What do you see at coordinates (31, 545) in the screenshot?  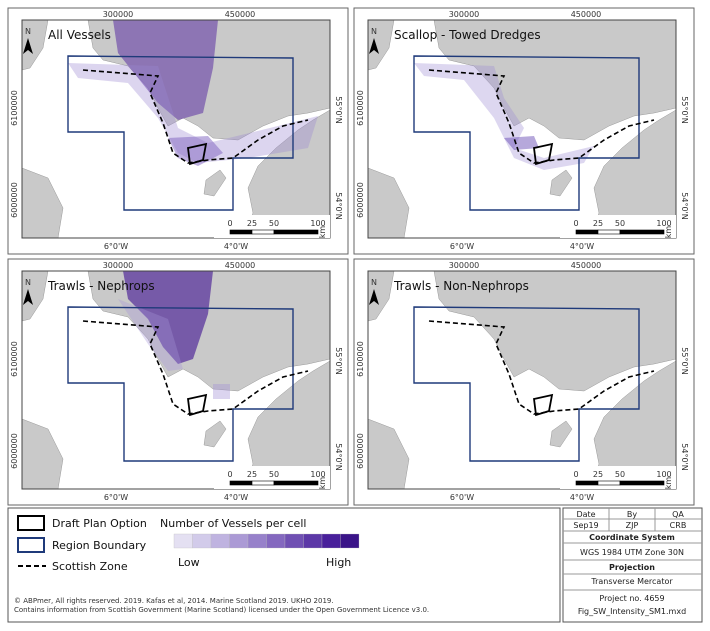 I see `region-swatch` at bounding box center [31, 545].